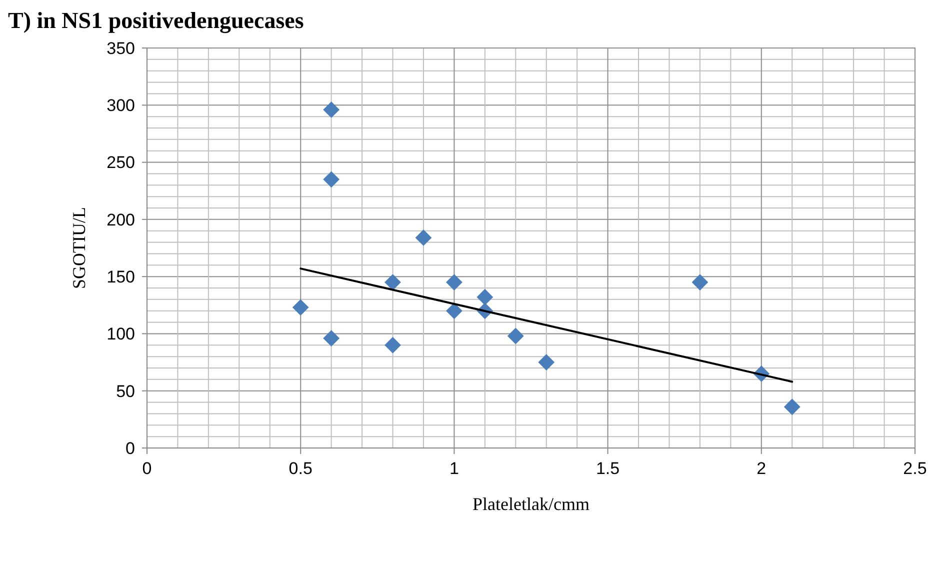  Describe the element at coordinates (125, 391) in the screenshot. I see `y-tick-label: 50` at that location.